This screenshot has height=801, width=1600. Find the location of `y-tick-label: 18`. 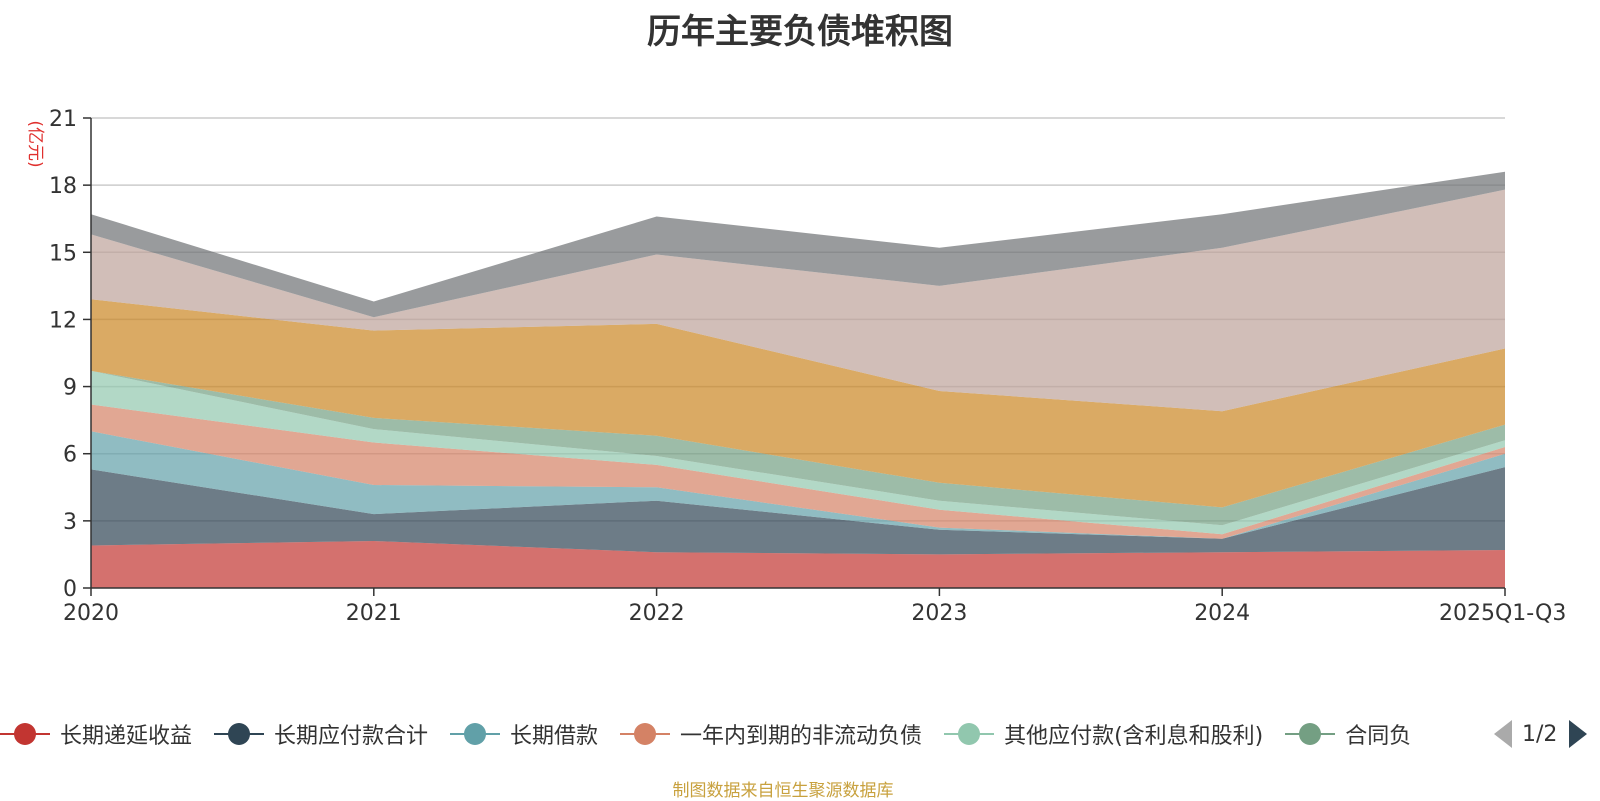

y-tick-label: 18 is located at coordinates (63, 186).